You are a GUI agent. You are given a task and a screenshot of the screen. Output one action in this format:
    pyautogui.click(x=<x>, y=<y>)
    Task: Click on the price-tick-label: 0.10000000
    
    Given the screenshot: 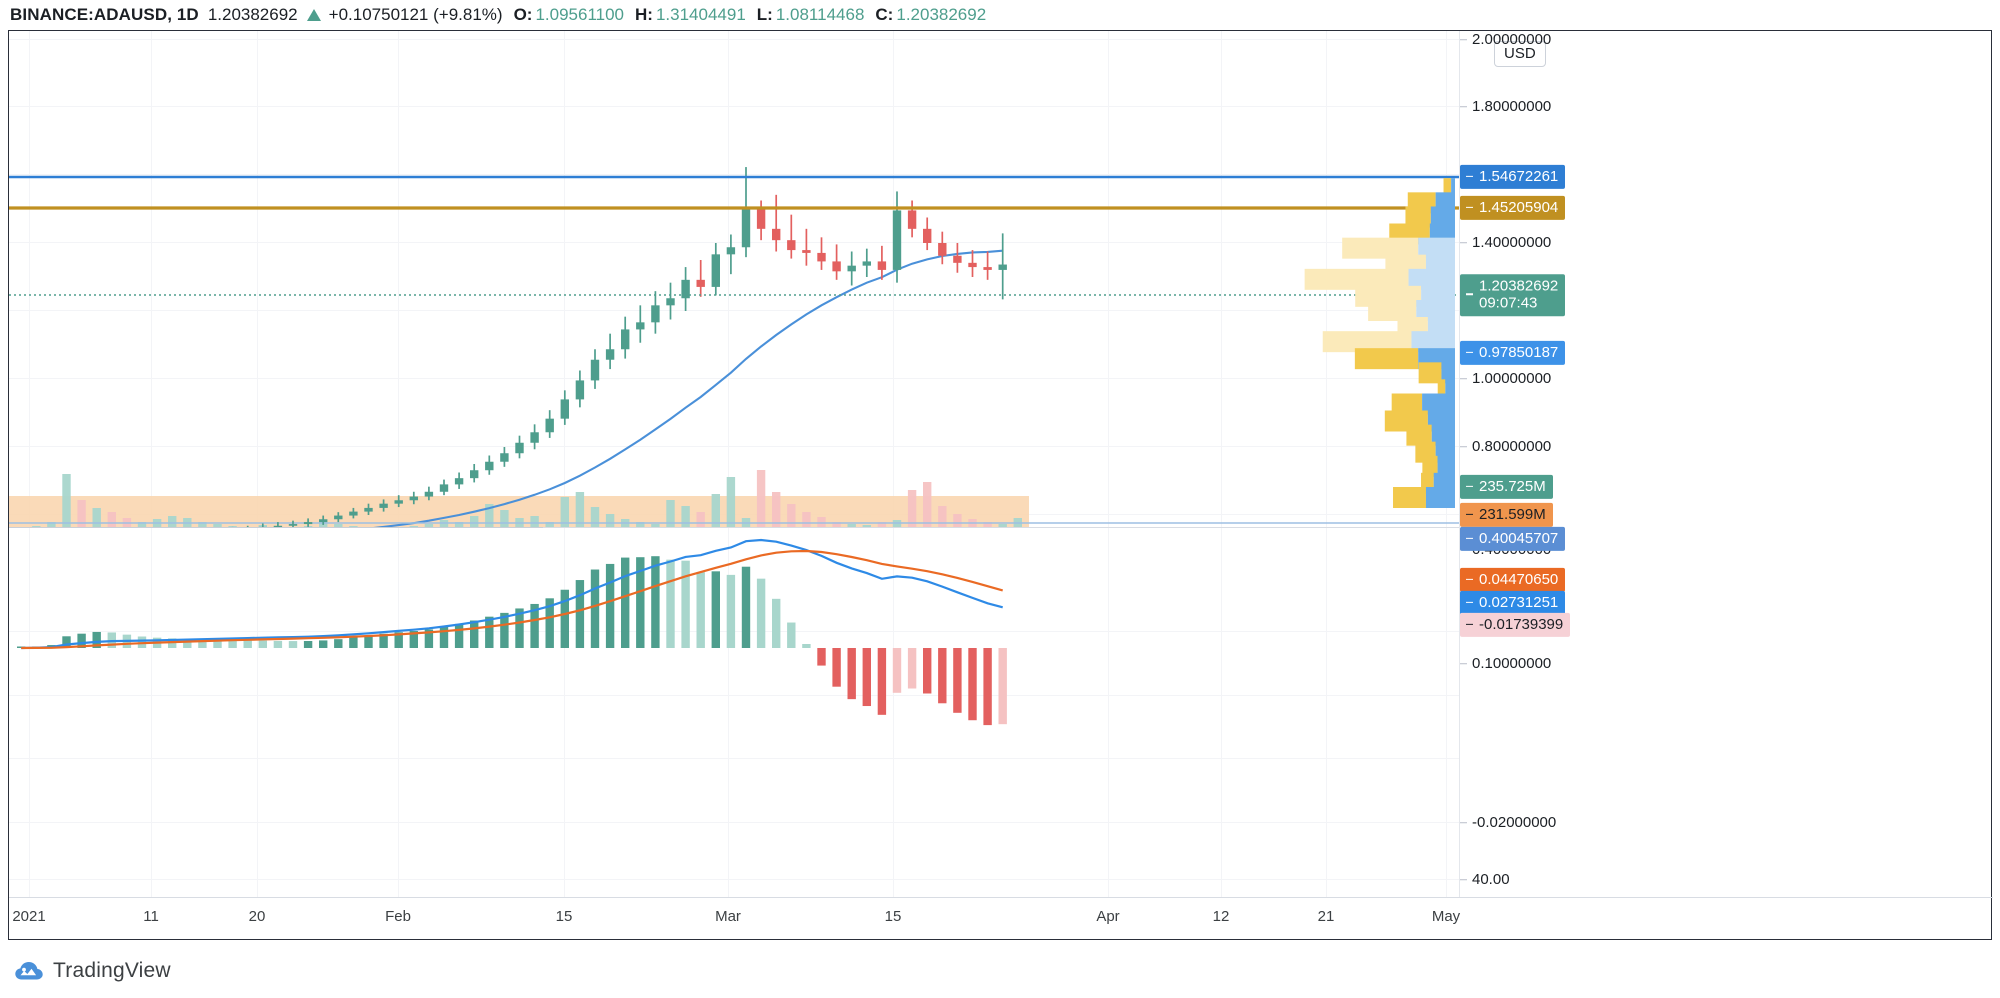 What is the action you would take?
    pyautogui.click(x=1512, y=663)
    